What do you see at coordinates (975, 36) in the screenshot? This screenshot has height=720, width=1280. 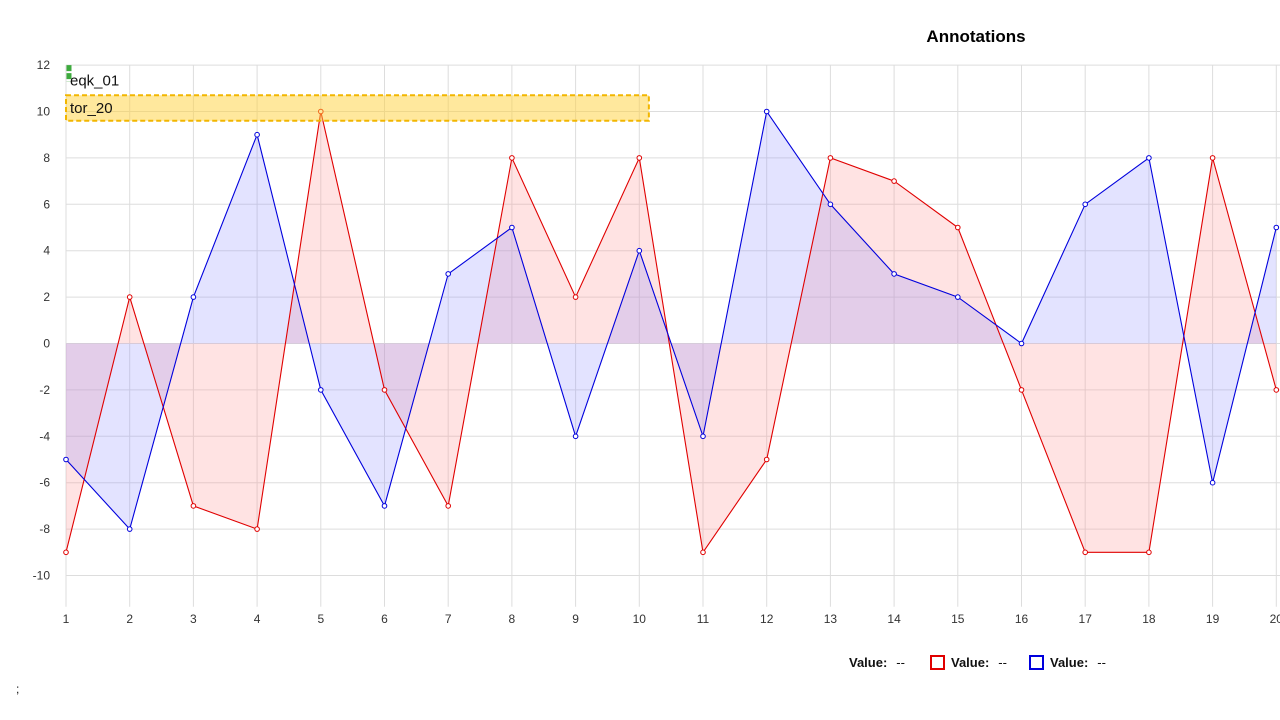 I see `chart-title: Annotations` at bounding box center [975, 36].